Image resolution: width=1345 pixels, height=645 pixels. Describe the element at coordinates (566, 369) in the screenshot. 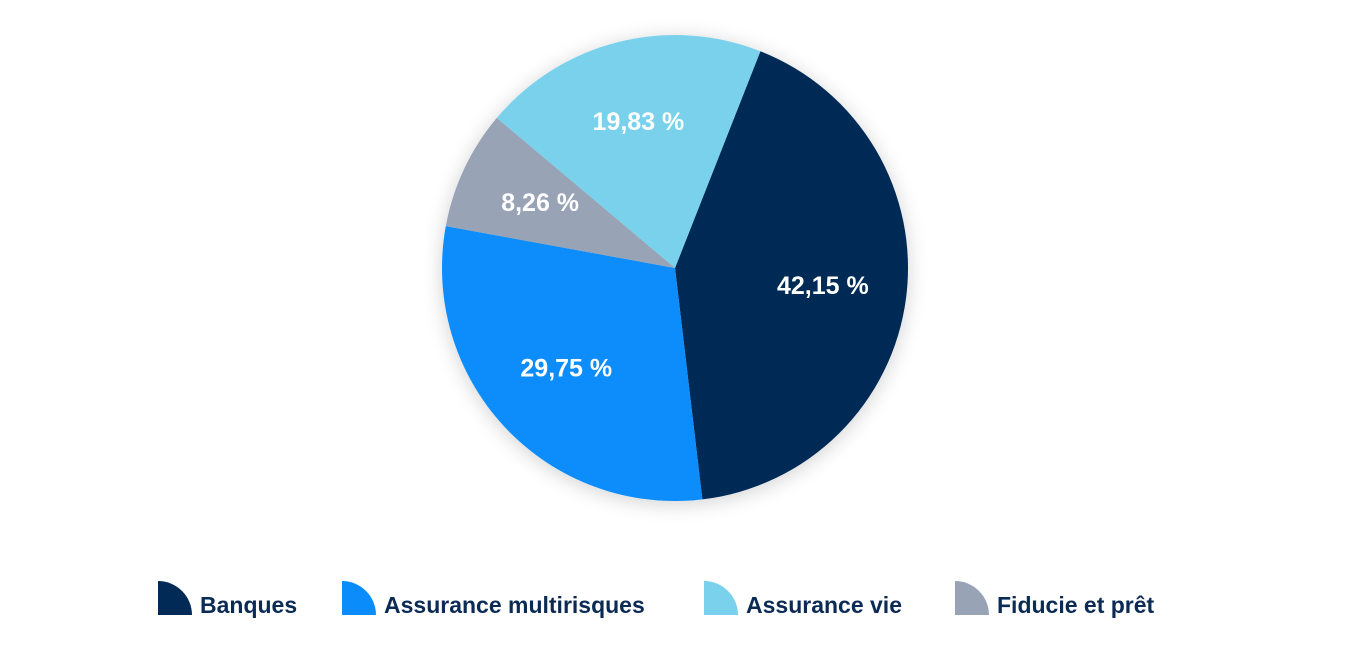

I see `slice-label-assurance-multirisques: 29,75 %` at that location.